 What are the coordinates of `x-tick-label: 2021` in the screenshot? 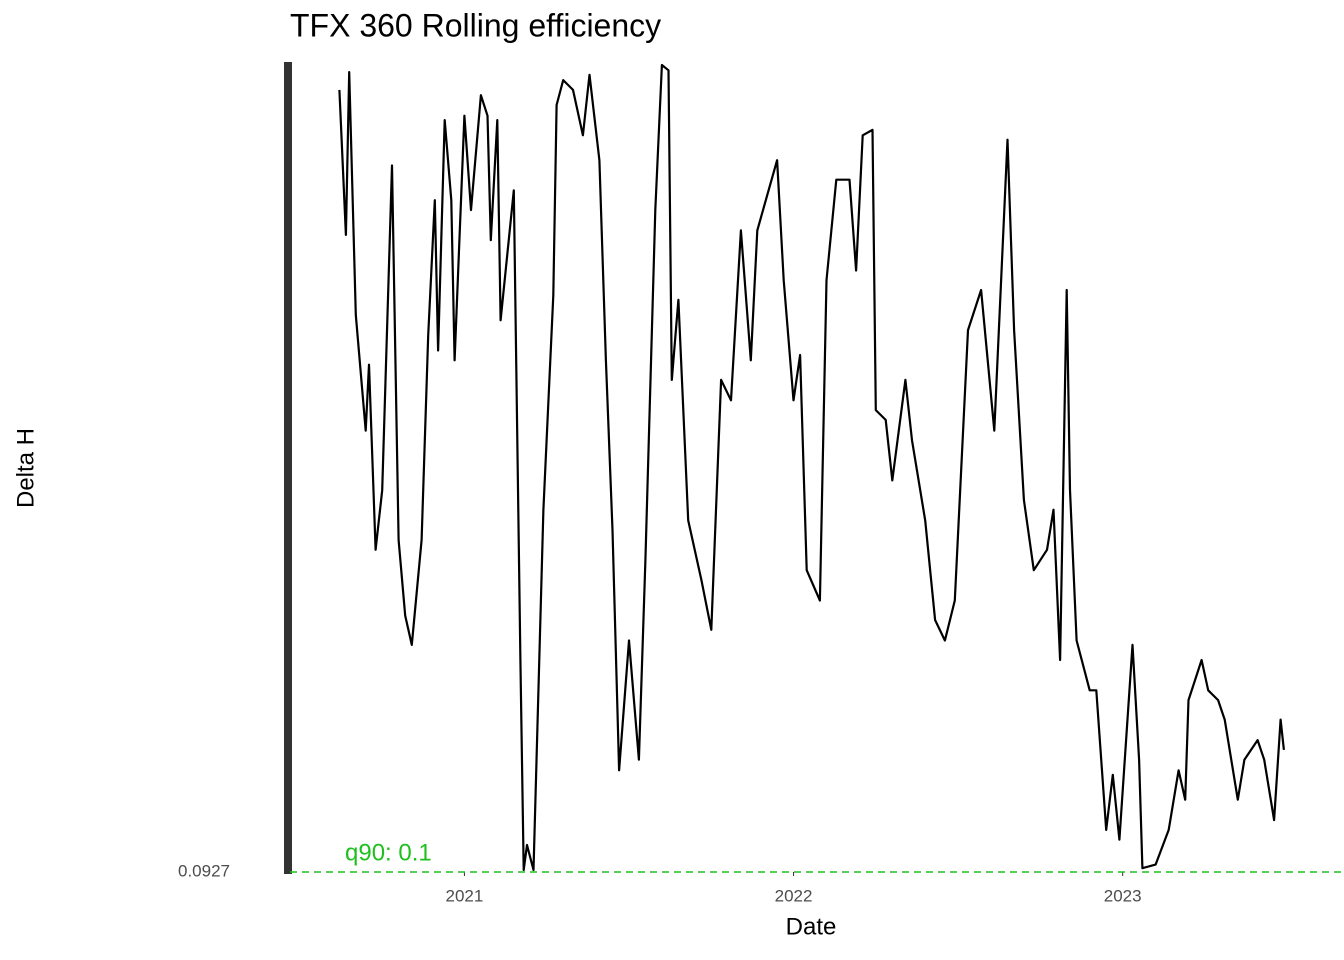 It's located at (465, 895).